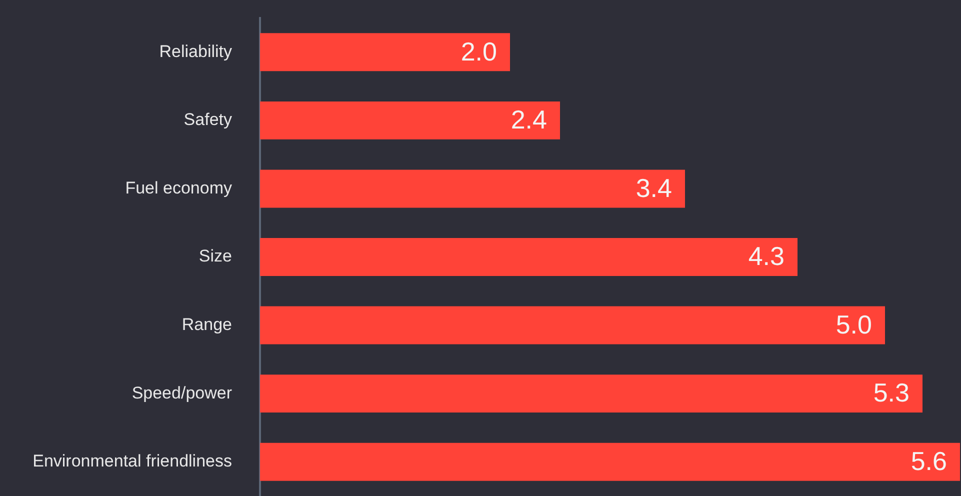 The width and height of the screenshot is (961, 496). I want to click on y-tick-label: Safety, so click(208, 120).